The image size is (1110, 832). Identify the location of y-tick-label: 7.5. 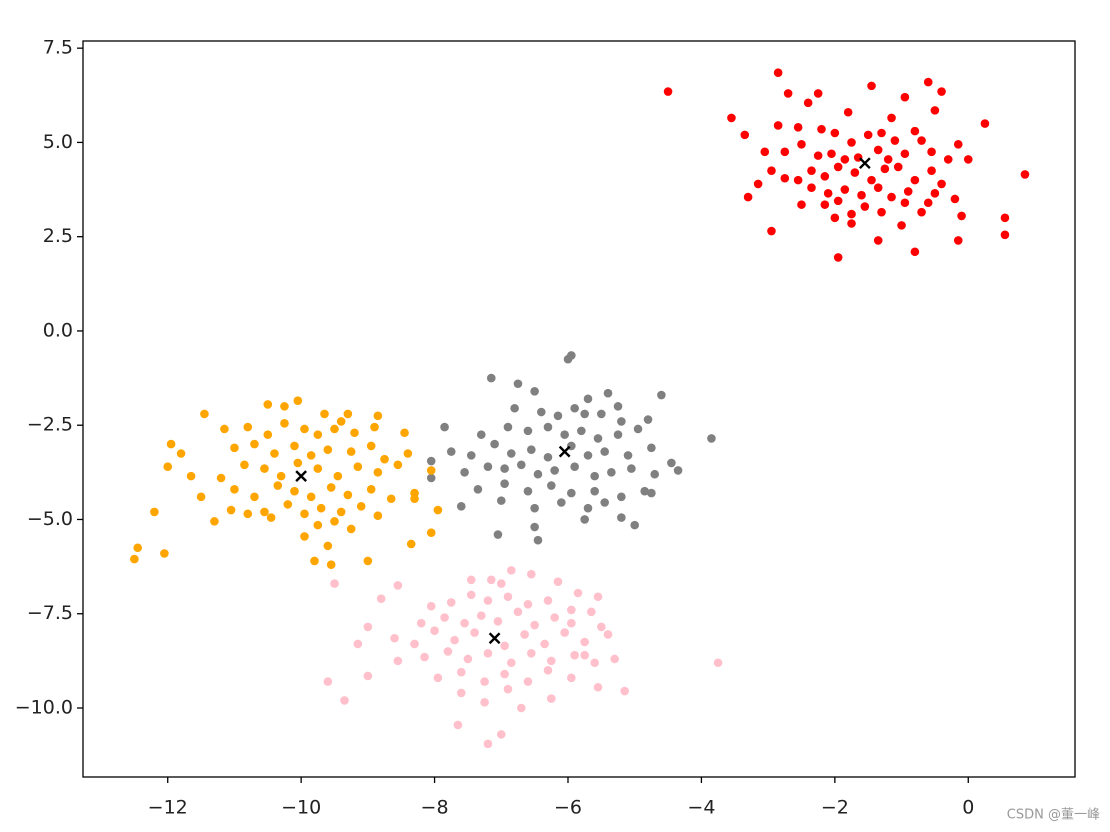
(58, 48).